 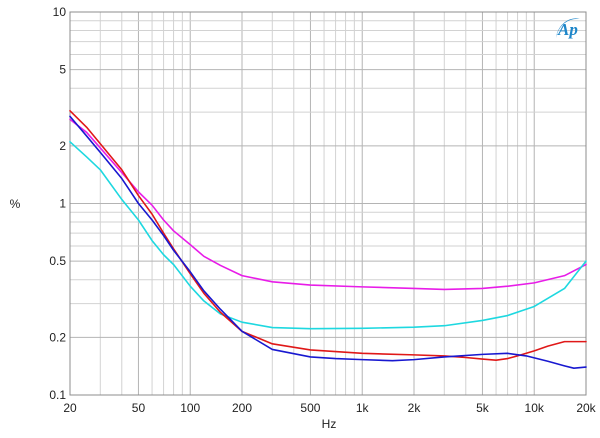 I want to click on y-tick-label: 10, so click(x=60, y=12).